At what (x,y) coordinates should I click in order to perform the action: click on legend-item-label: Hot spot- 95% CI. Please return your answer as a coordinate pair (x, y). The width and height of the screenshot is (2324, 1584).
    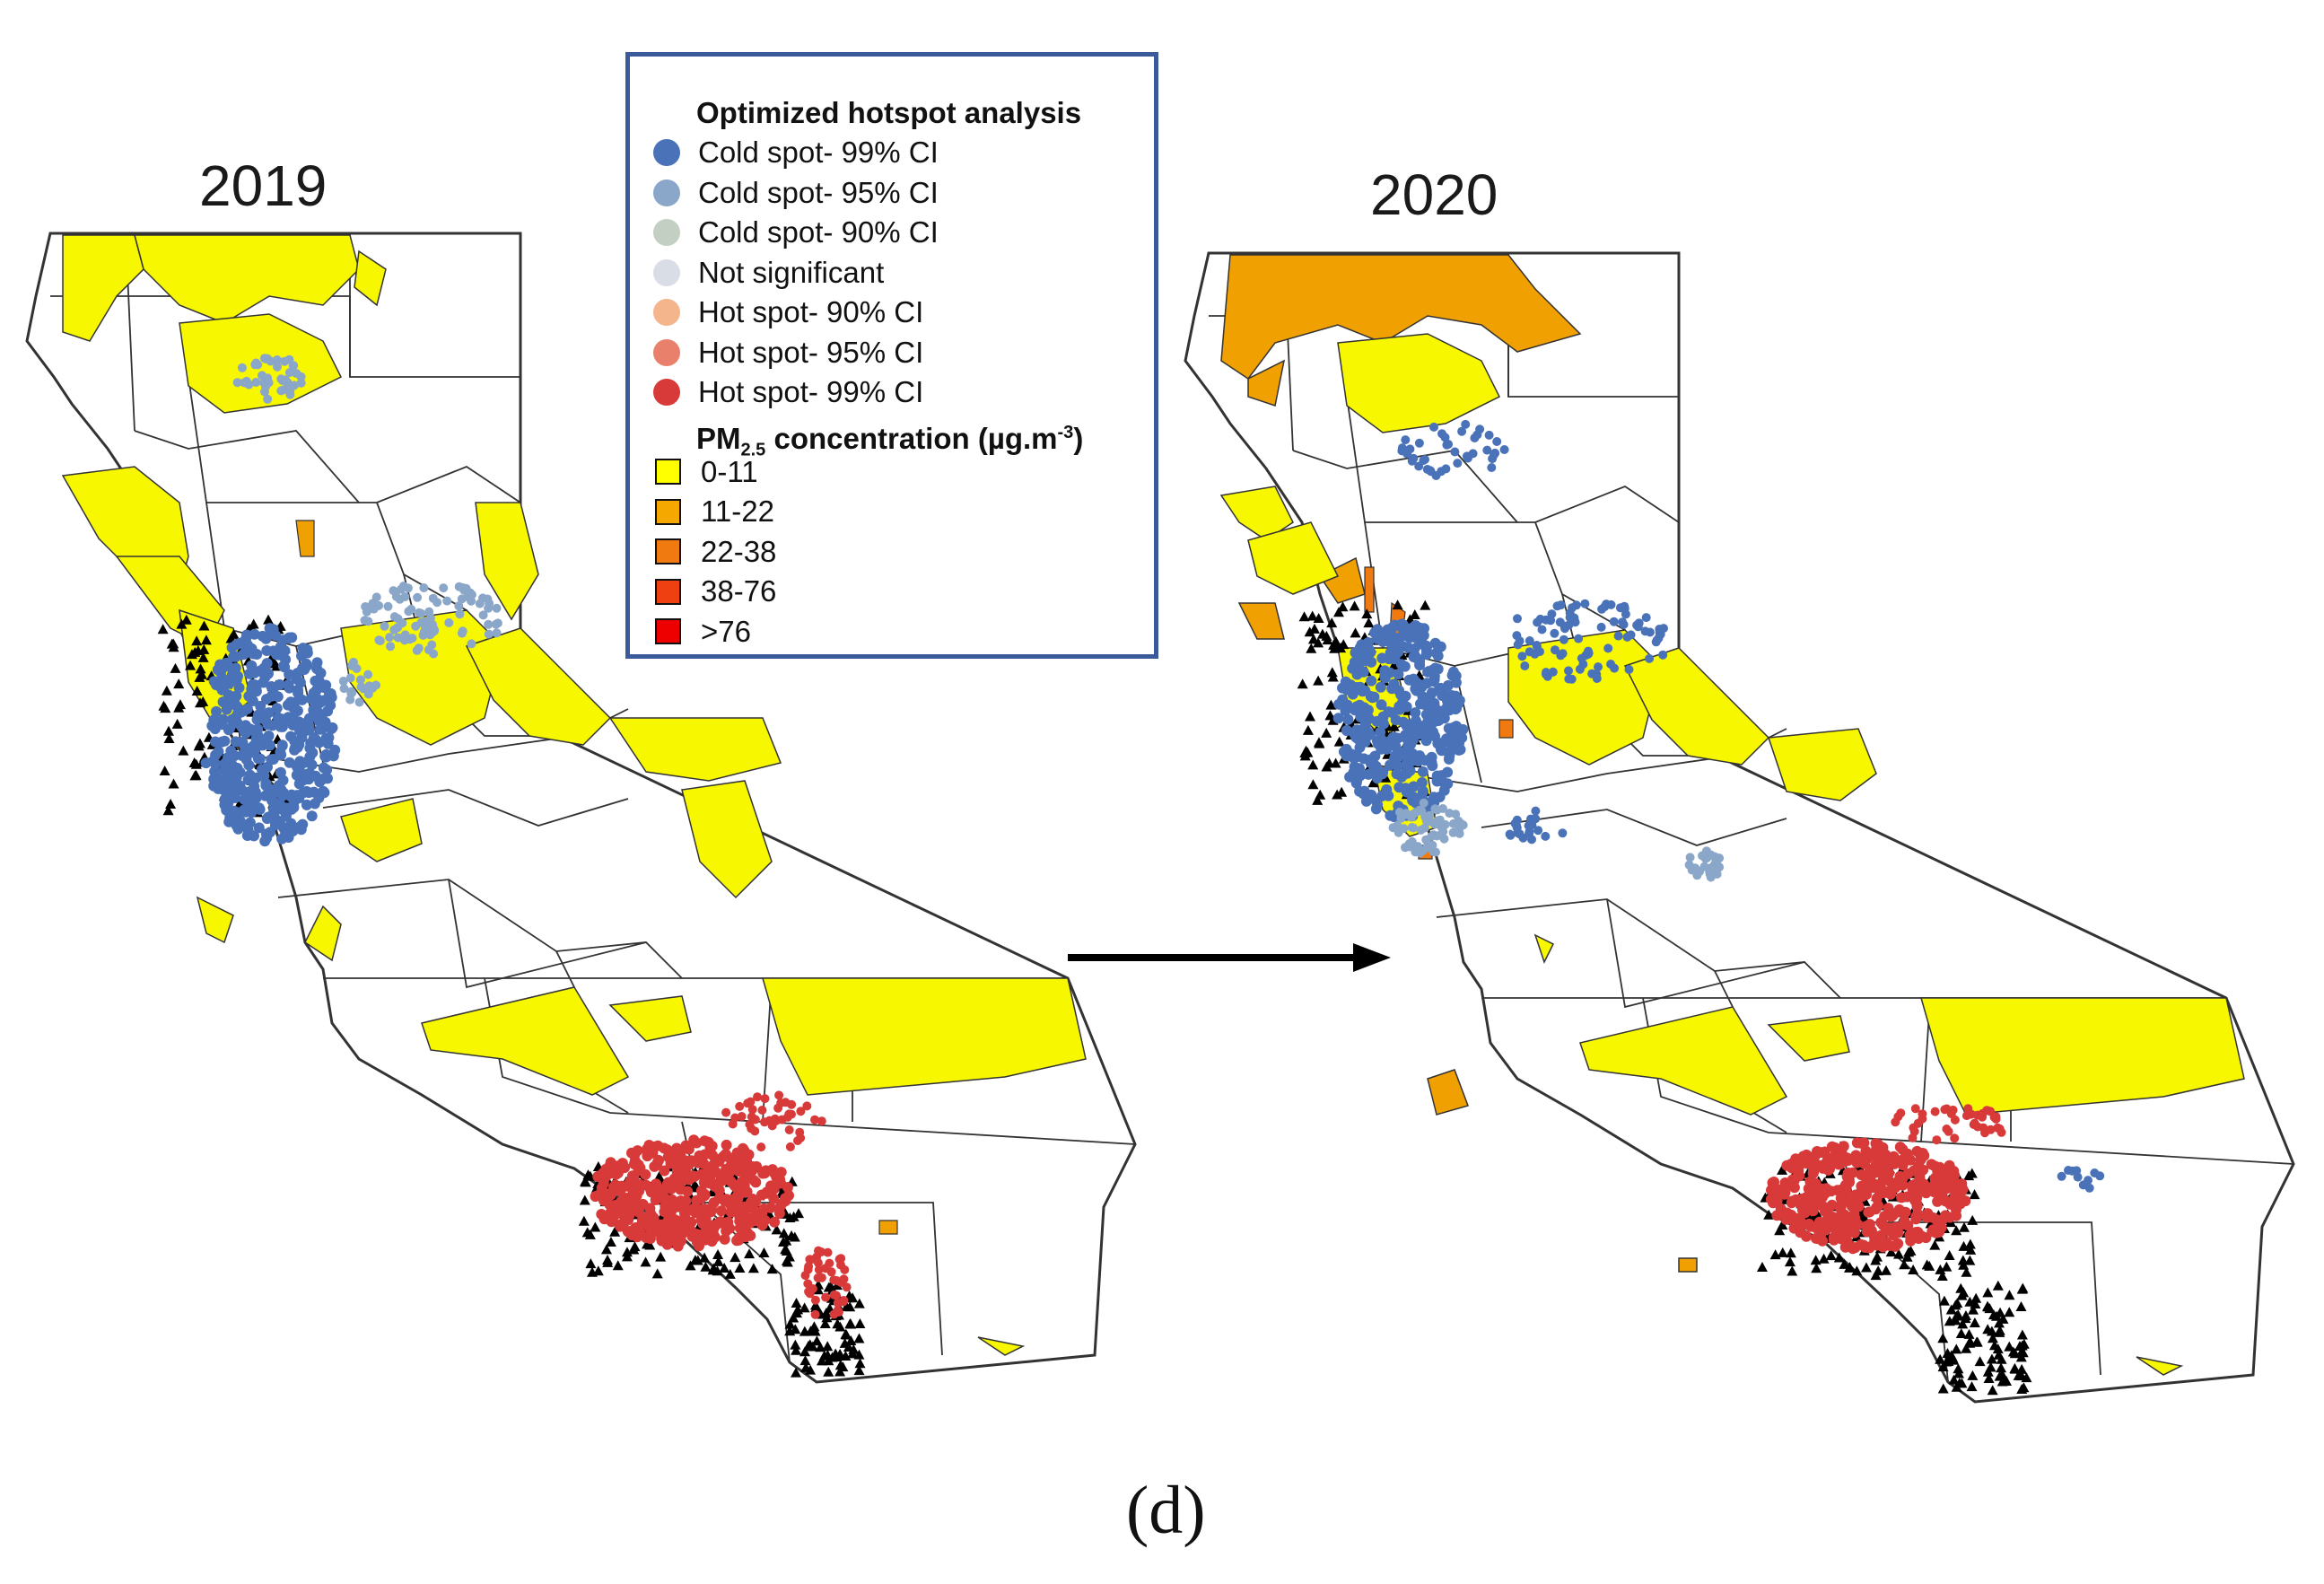
    Looking at the image, I should click on (811, 352).